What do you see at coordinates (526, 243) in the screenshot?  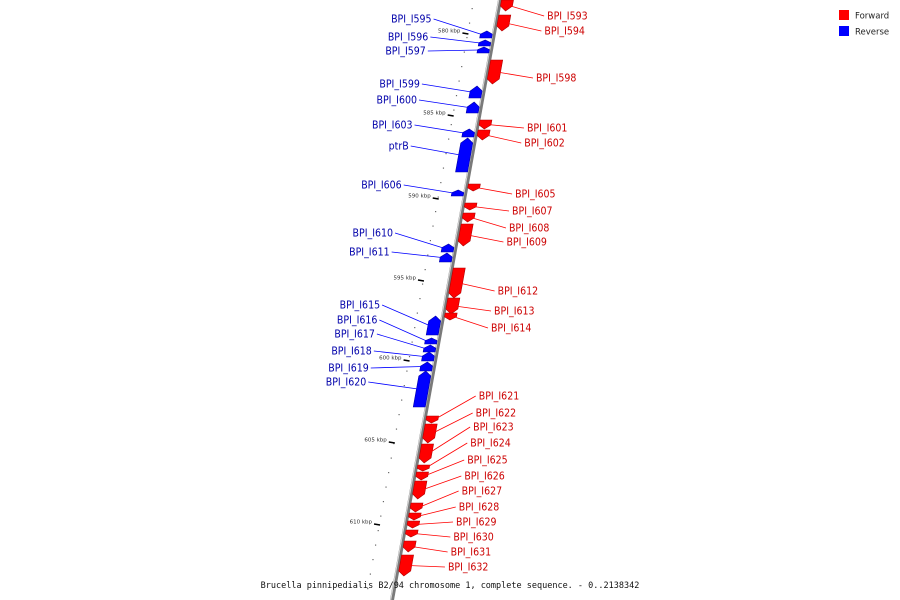 I see `forward-gene-label: BPI_I609` at bounding box center [526, 243].